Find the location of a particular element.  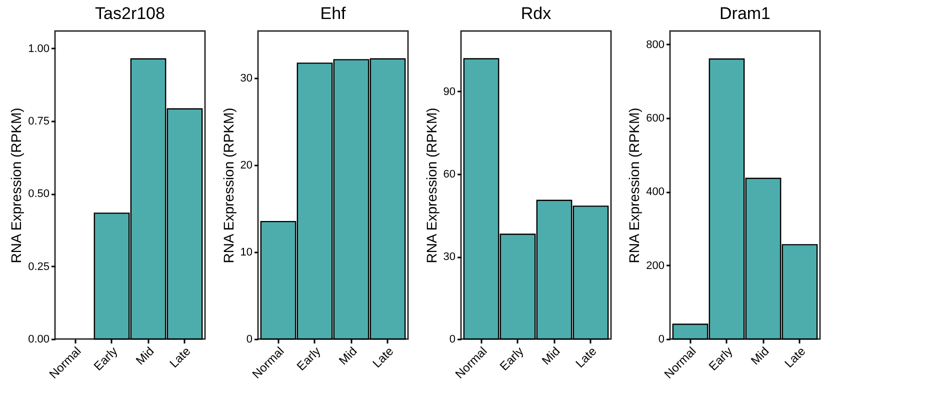

chart-title: Tas2r108 is located at coordinates (130, 13).